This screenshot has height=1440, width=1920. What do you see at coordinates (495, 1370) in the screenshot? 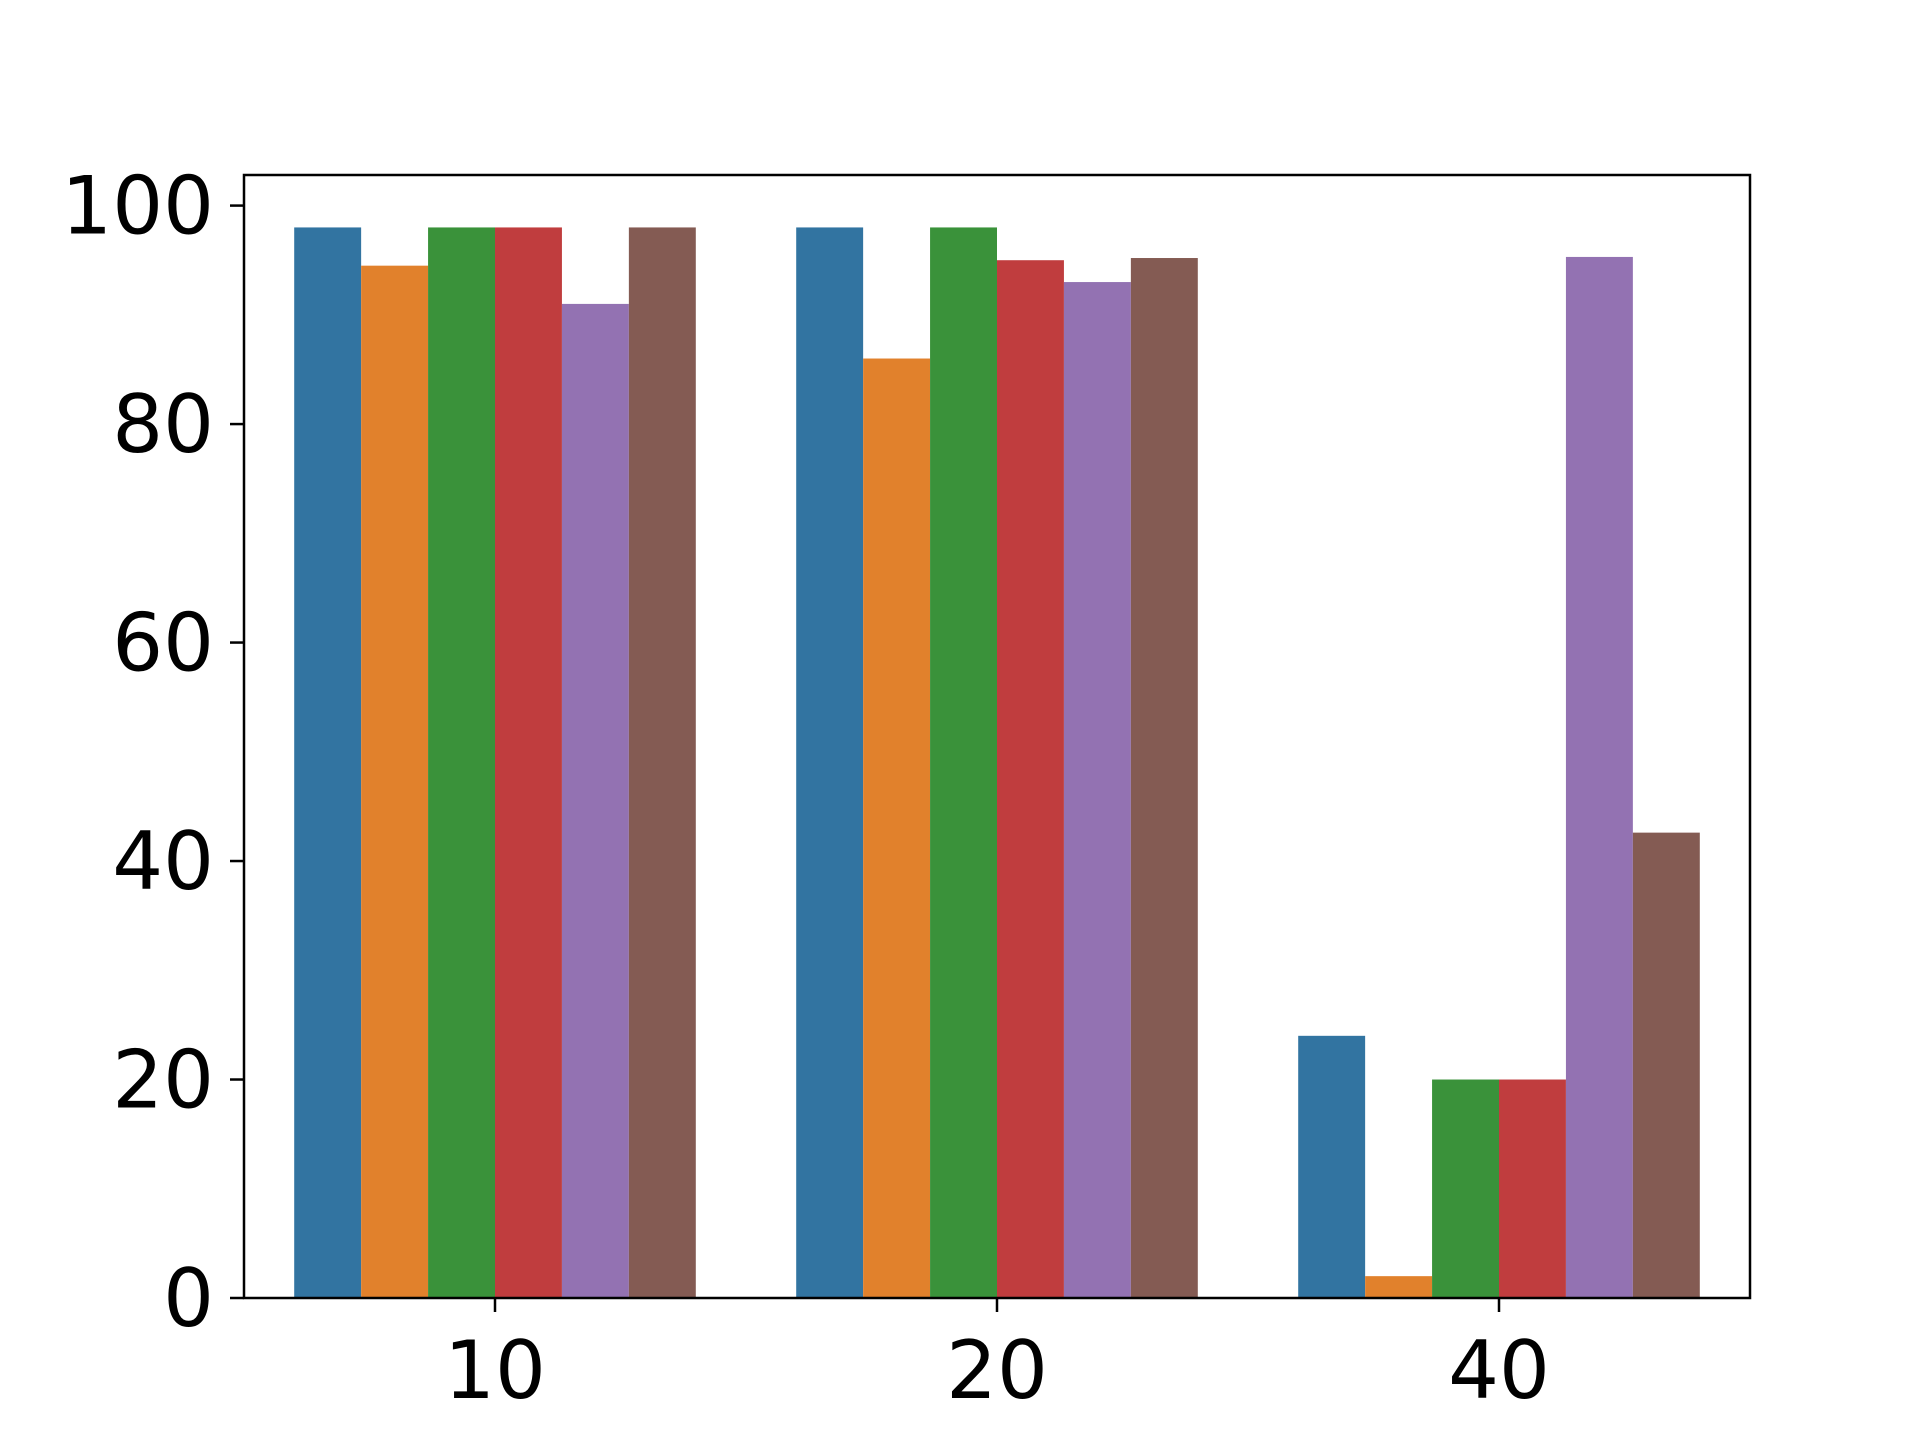
I see `x-tick-label: 10` at bounding box center [495, 1370].